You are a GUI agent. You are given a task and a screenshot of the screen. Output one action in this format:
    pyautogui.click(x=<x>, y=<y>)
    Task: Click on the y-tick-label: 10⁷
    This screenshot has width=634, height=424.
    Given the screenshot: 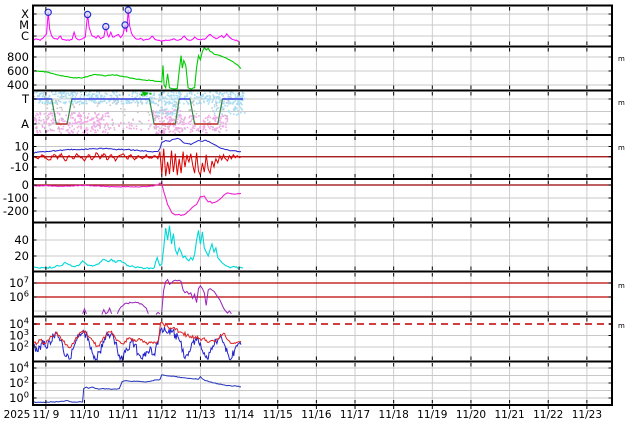 What is the action you would take?
    pyautogui.click(x=19, y=282)
    